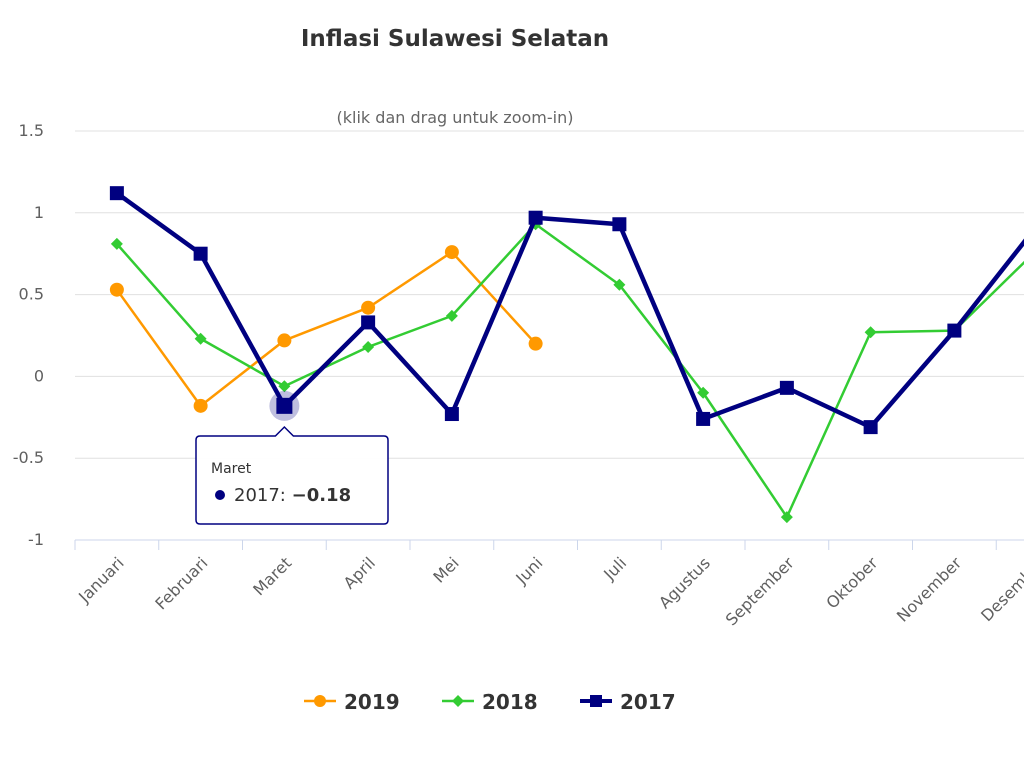 This screenshot has height=768, width=1024. I want to click on series-2019, so click(326, 329).